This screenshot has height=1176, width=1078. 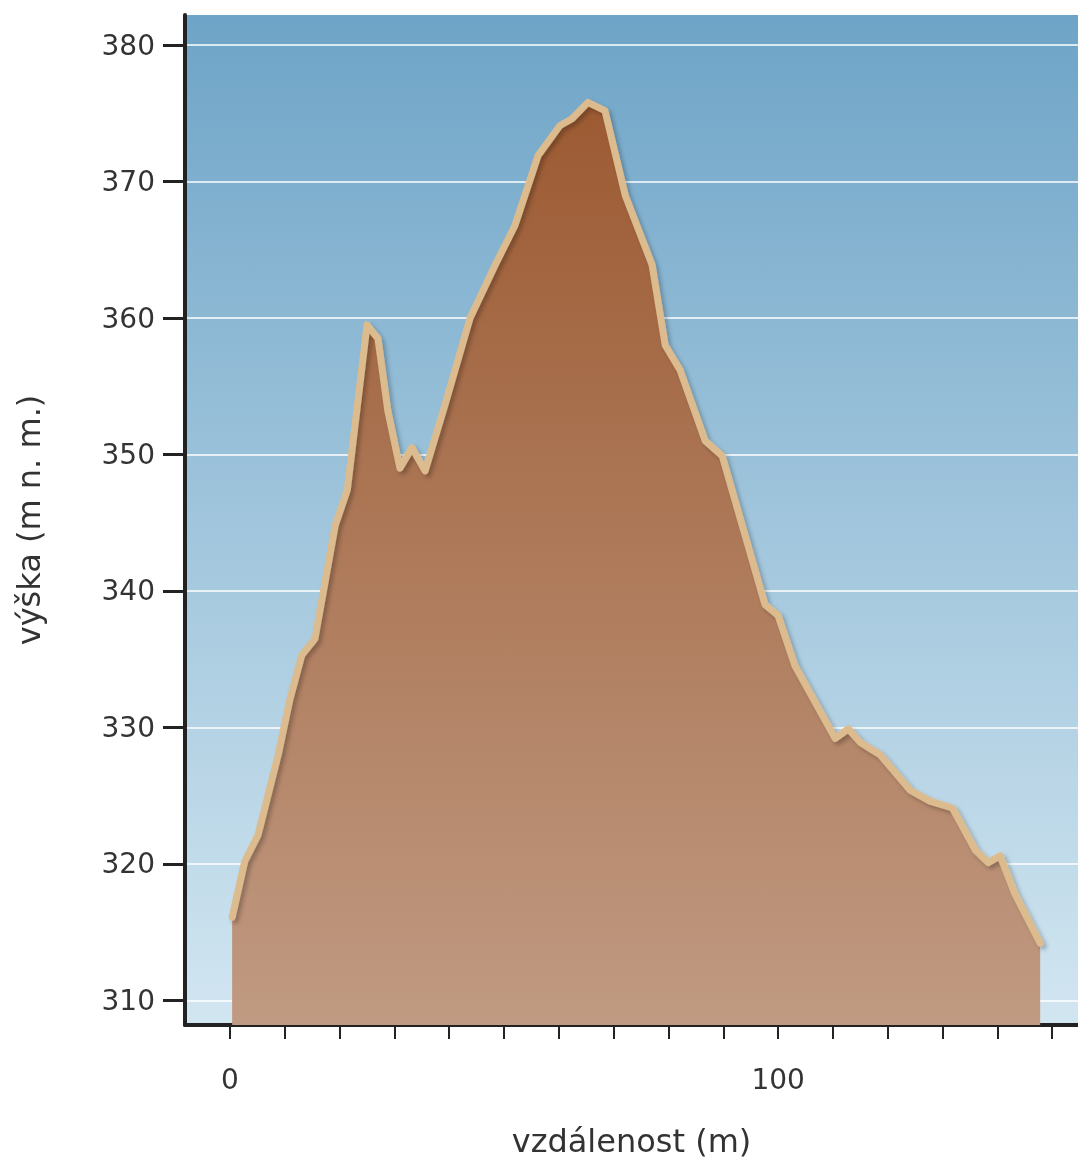 What do you see at coordinates (128, 318) in the screenshot?
I see `y-tick-label: 360` at bounding box center [128, 318].